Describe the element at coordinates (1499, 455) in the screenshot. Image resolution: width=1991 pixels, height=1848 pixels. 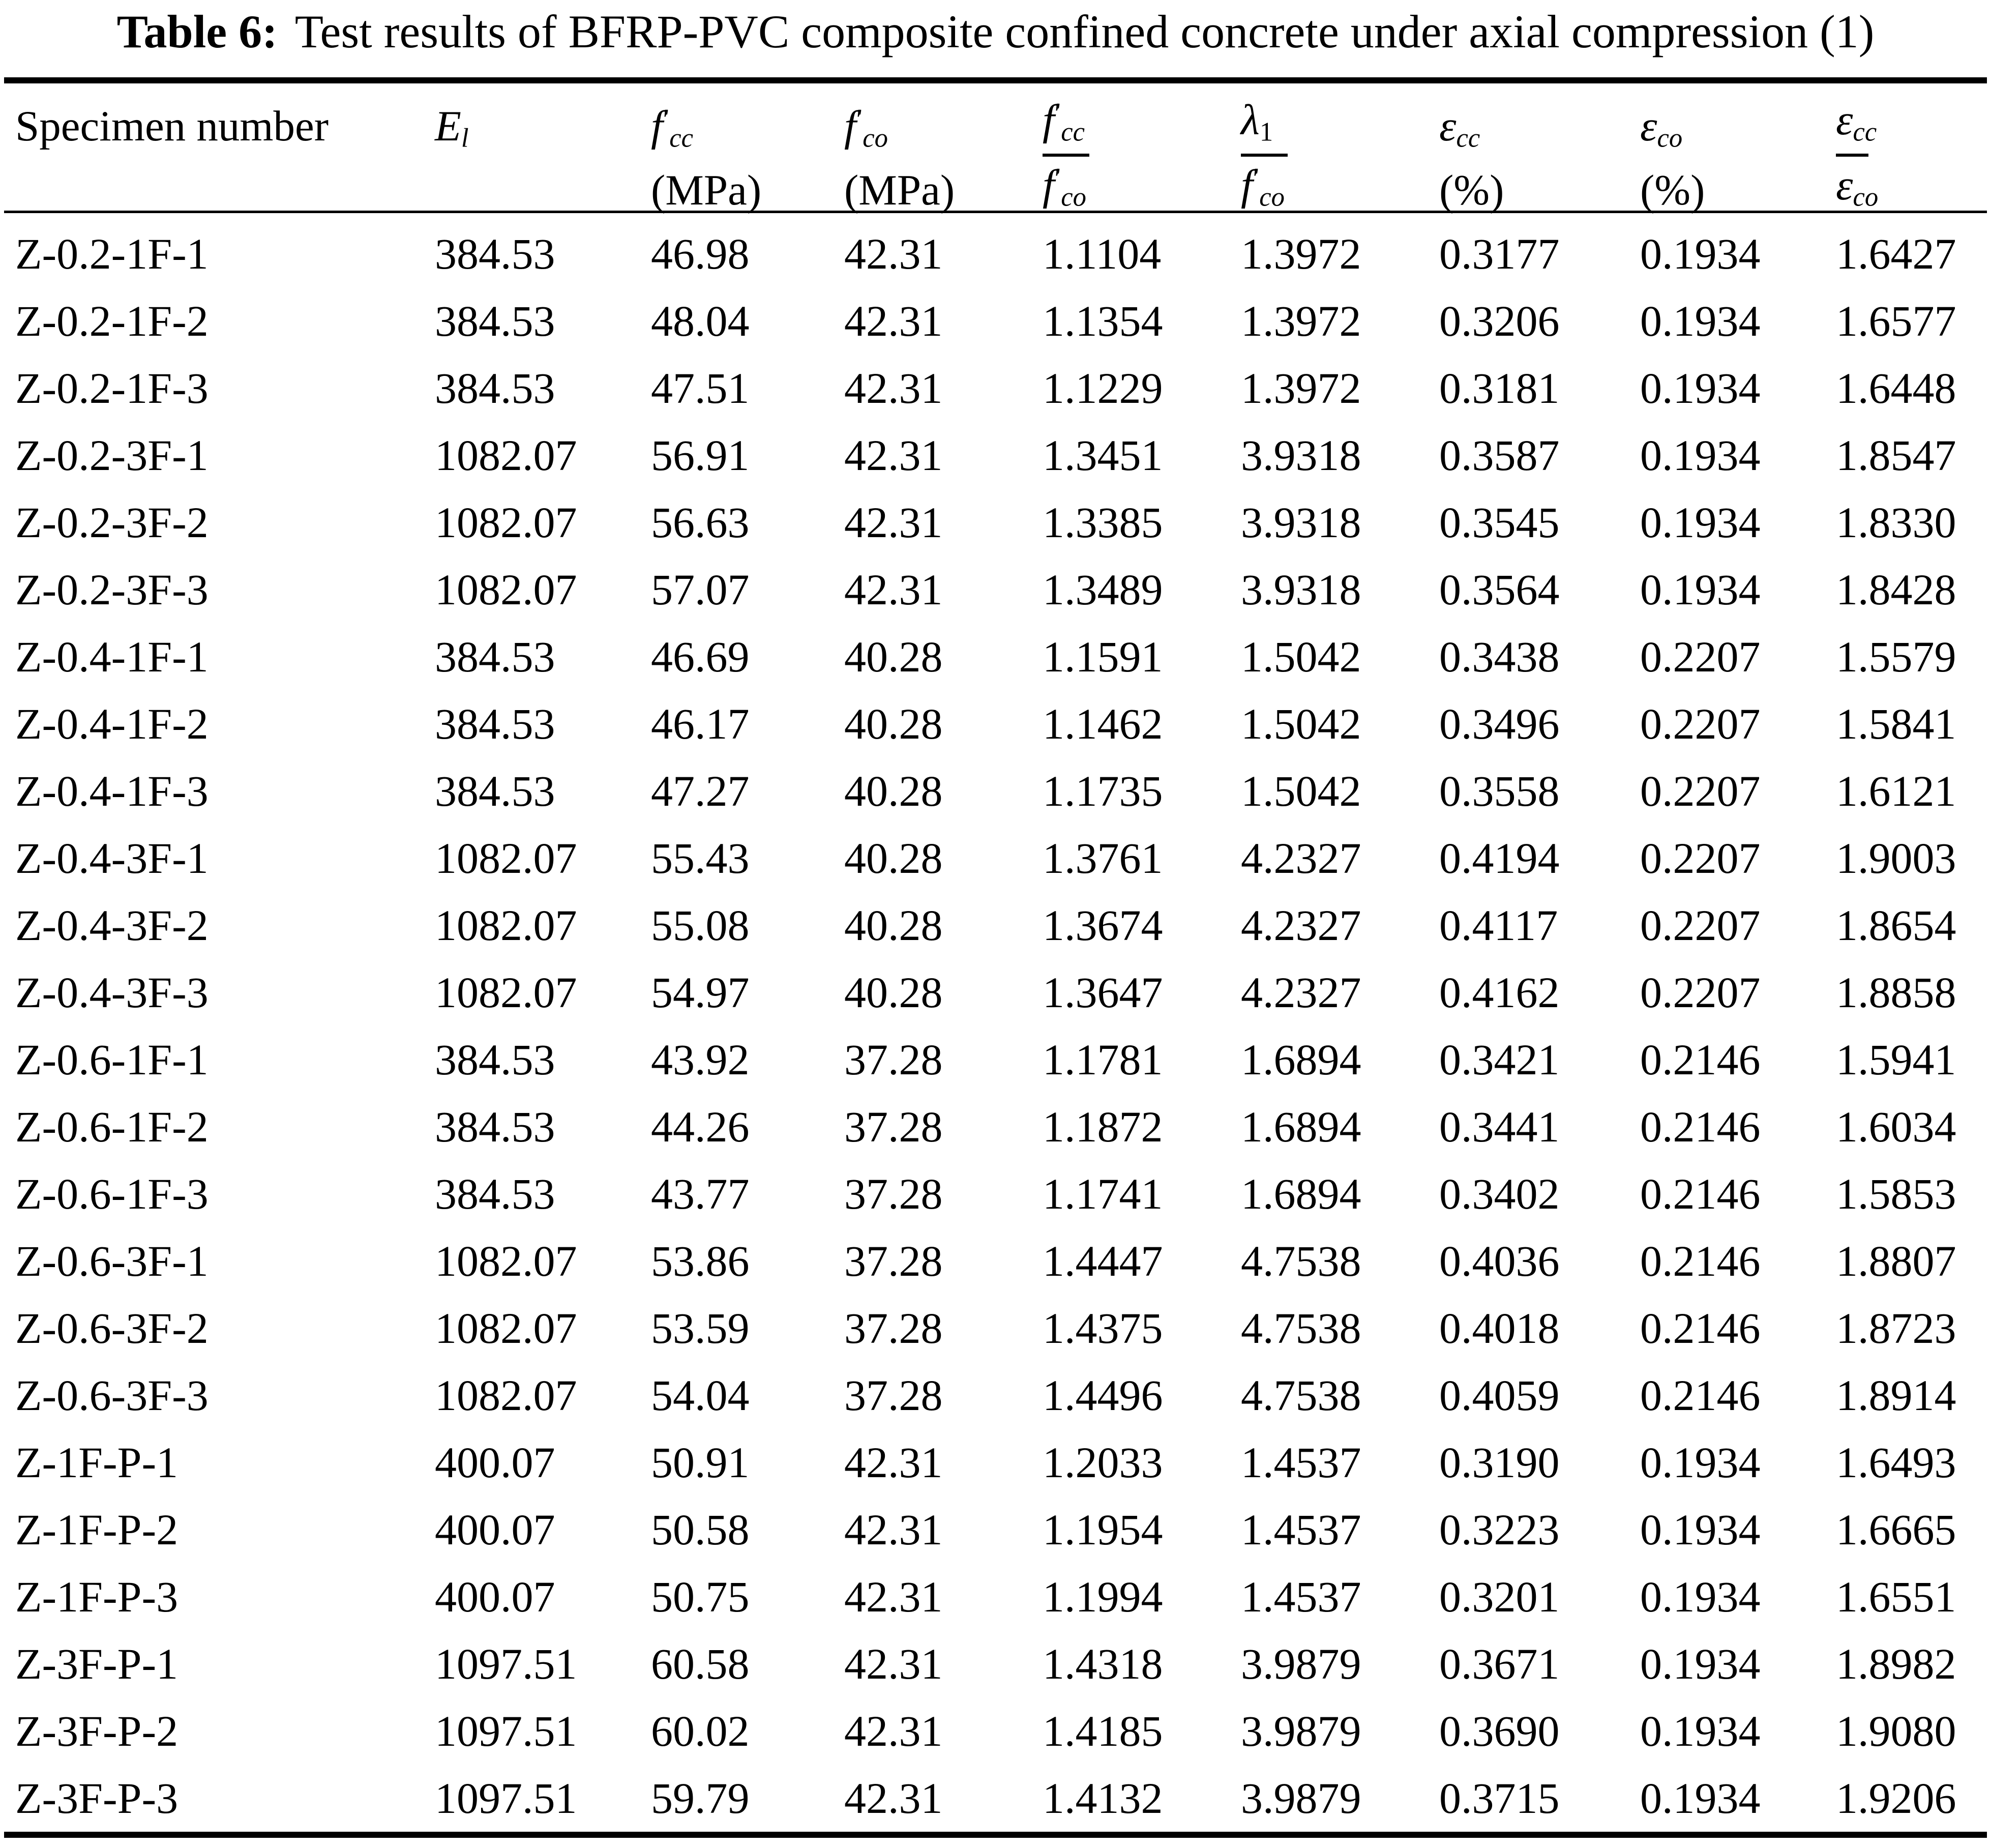
I see `cell-ecc: 0.3587` at that location.